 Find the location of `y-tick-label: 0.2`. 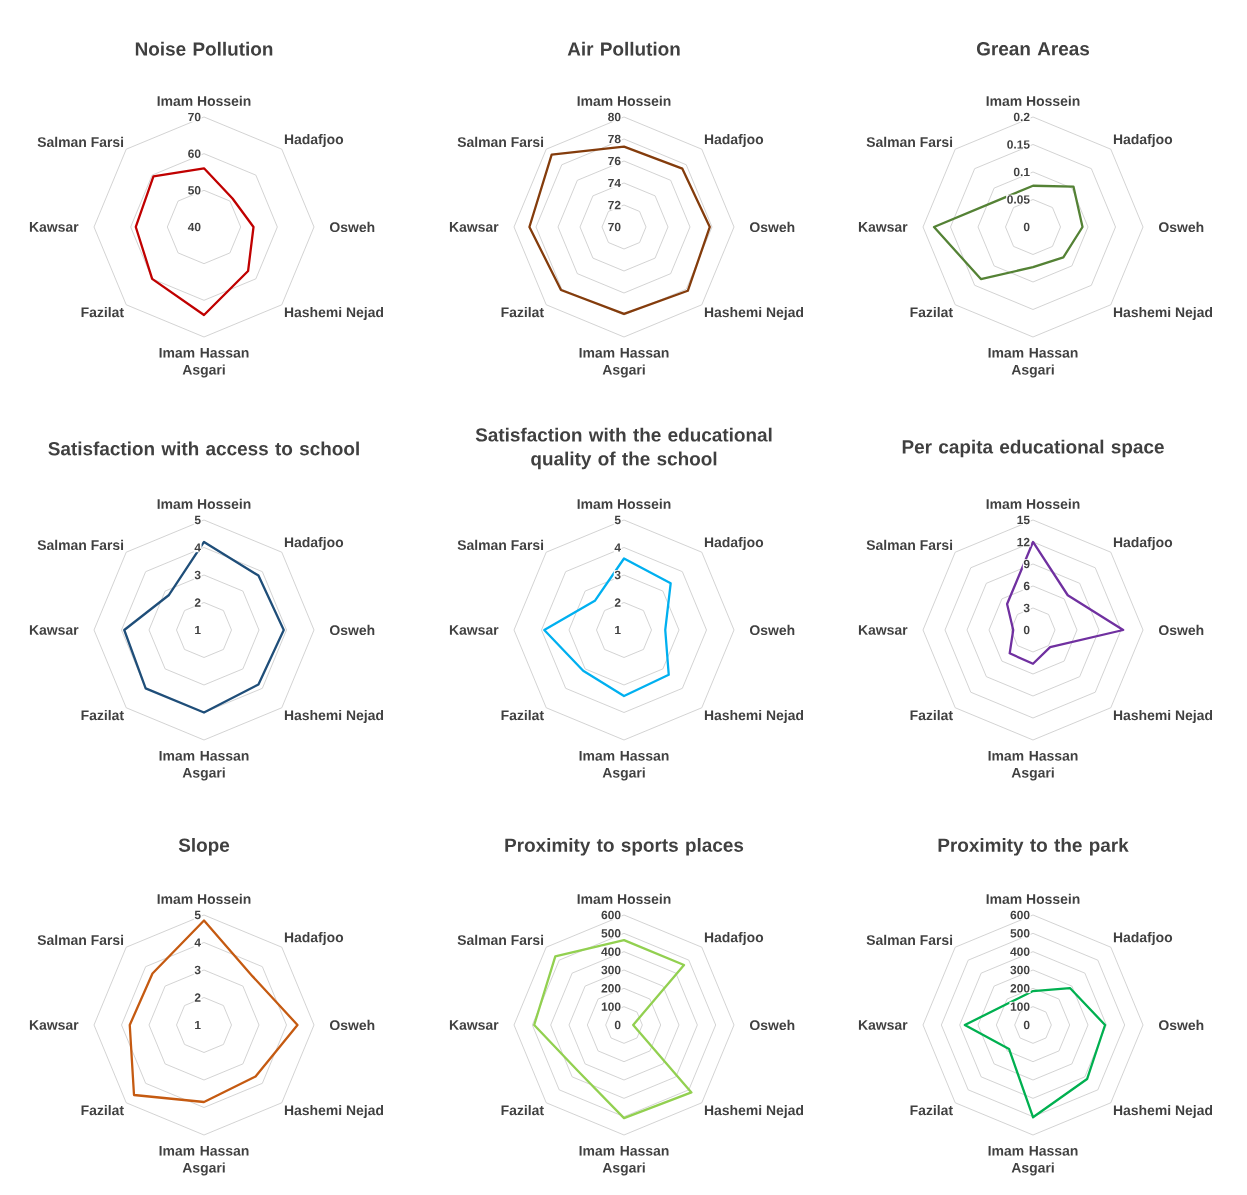

y-tick-label: 0.2 is located at coordinates (1021, 117).